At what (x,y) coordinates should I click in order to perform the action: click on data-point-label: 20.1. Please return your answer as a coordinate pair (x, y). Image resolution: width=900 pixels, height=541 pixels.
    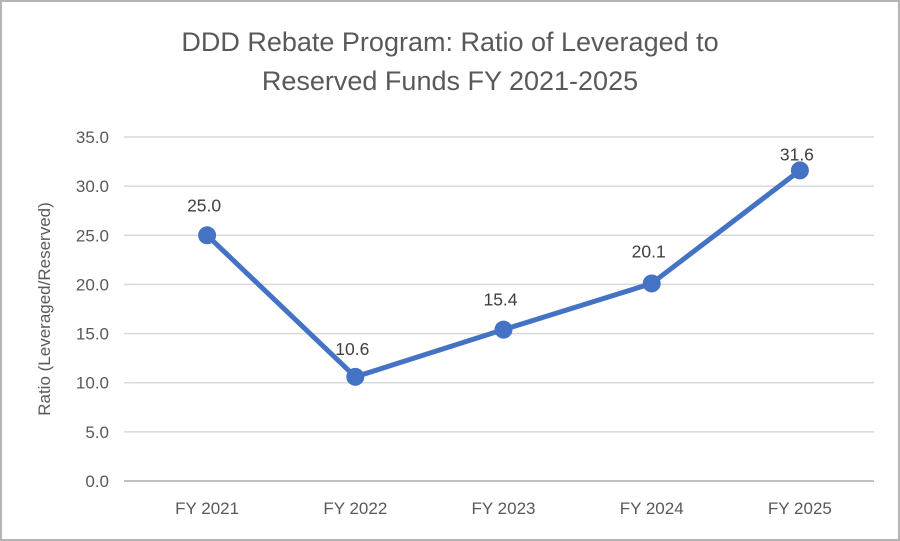
    Looking at the image, I should click on (649, 251).